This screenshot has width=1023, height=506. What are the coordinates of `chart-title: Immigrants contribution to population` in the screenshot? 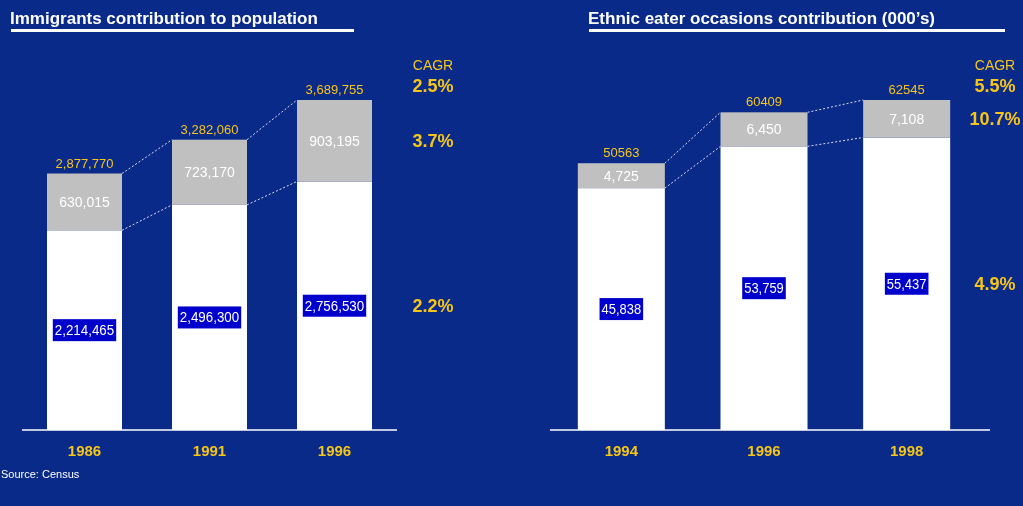 It's located at (164, 18).